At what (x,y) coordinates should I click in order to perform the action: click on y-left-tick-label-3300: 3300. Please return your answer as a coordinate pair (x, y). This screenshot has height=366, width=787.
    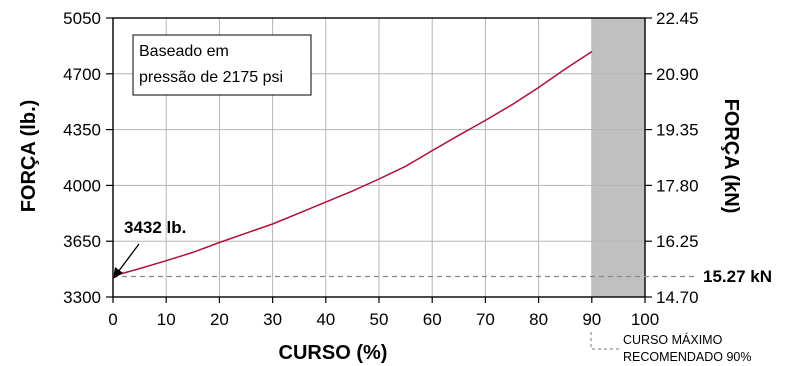
    Looking at the image, I should click on (82, 297).